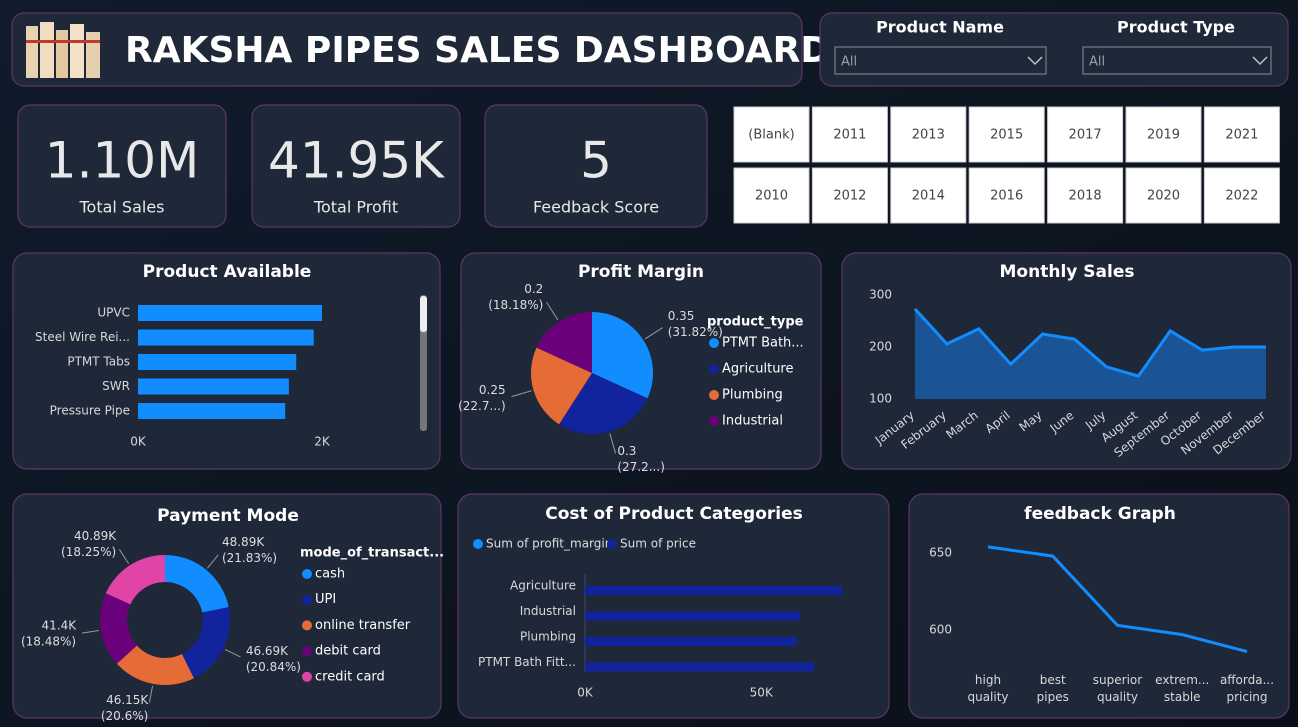 This screenshot has width=1298, height=727. What do you see at coordinates (1097, 62) in the screenshot?
I see `dropdown-value: All` at bounding box center [1097, 62].